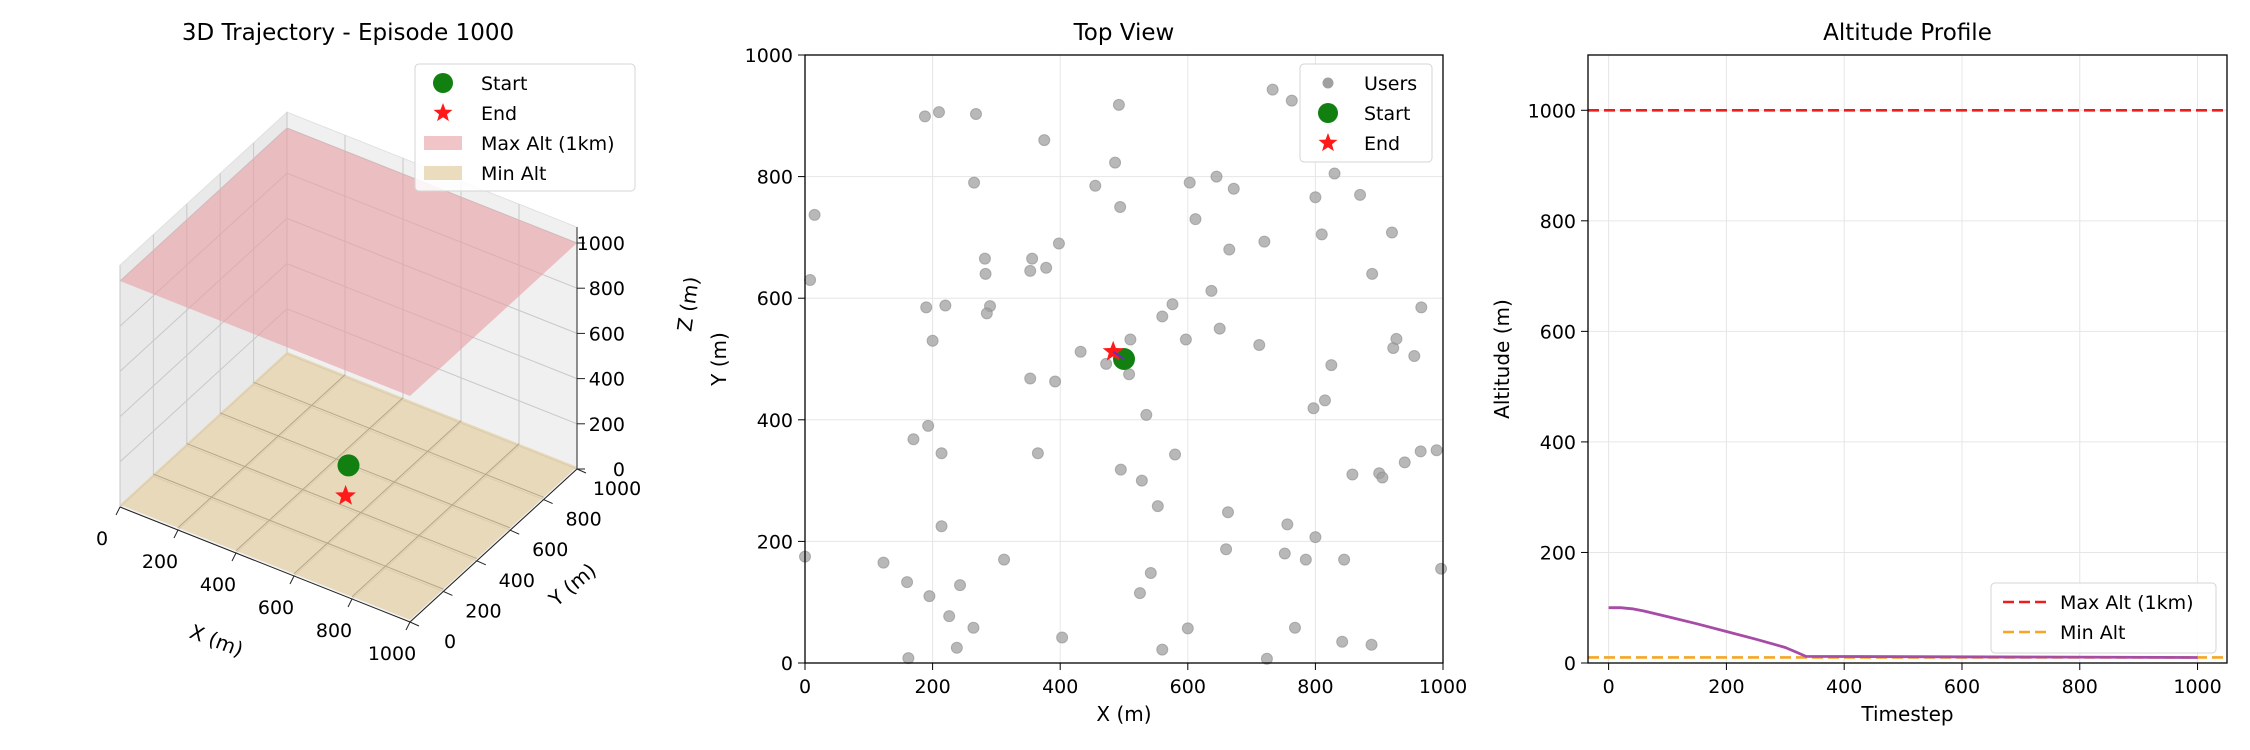 This screenshot has width=2250, height=750. Describe the element at coordinates (443, 173) in the screenshot. I see `legend-min-swatch` at that location.